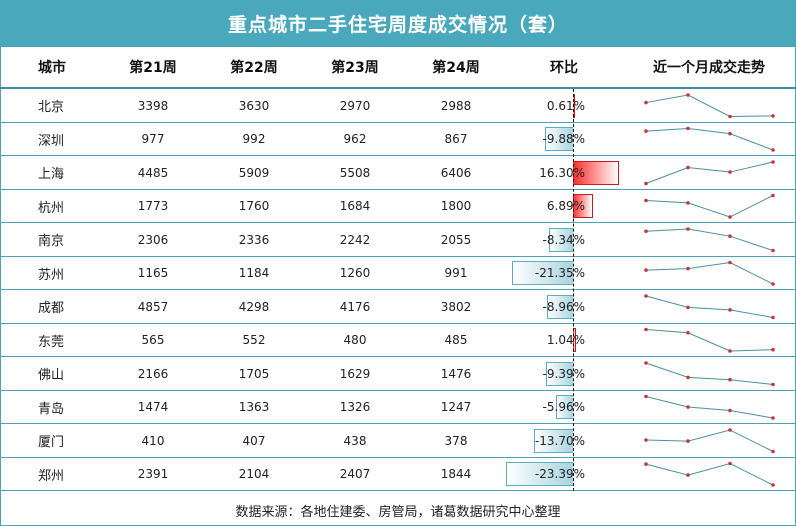  What do you see at coordinates (254, 306) in the screenshot?
I see `week22-cell: 4298` at bounding box center [254, 306].